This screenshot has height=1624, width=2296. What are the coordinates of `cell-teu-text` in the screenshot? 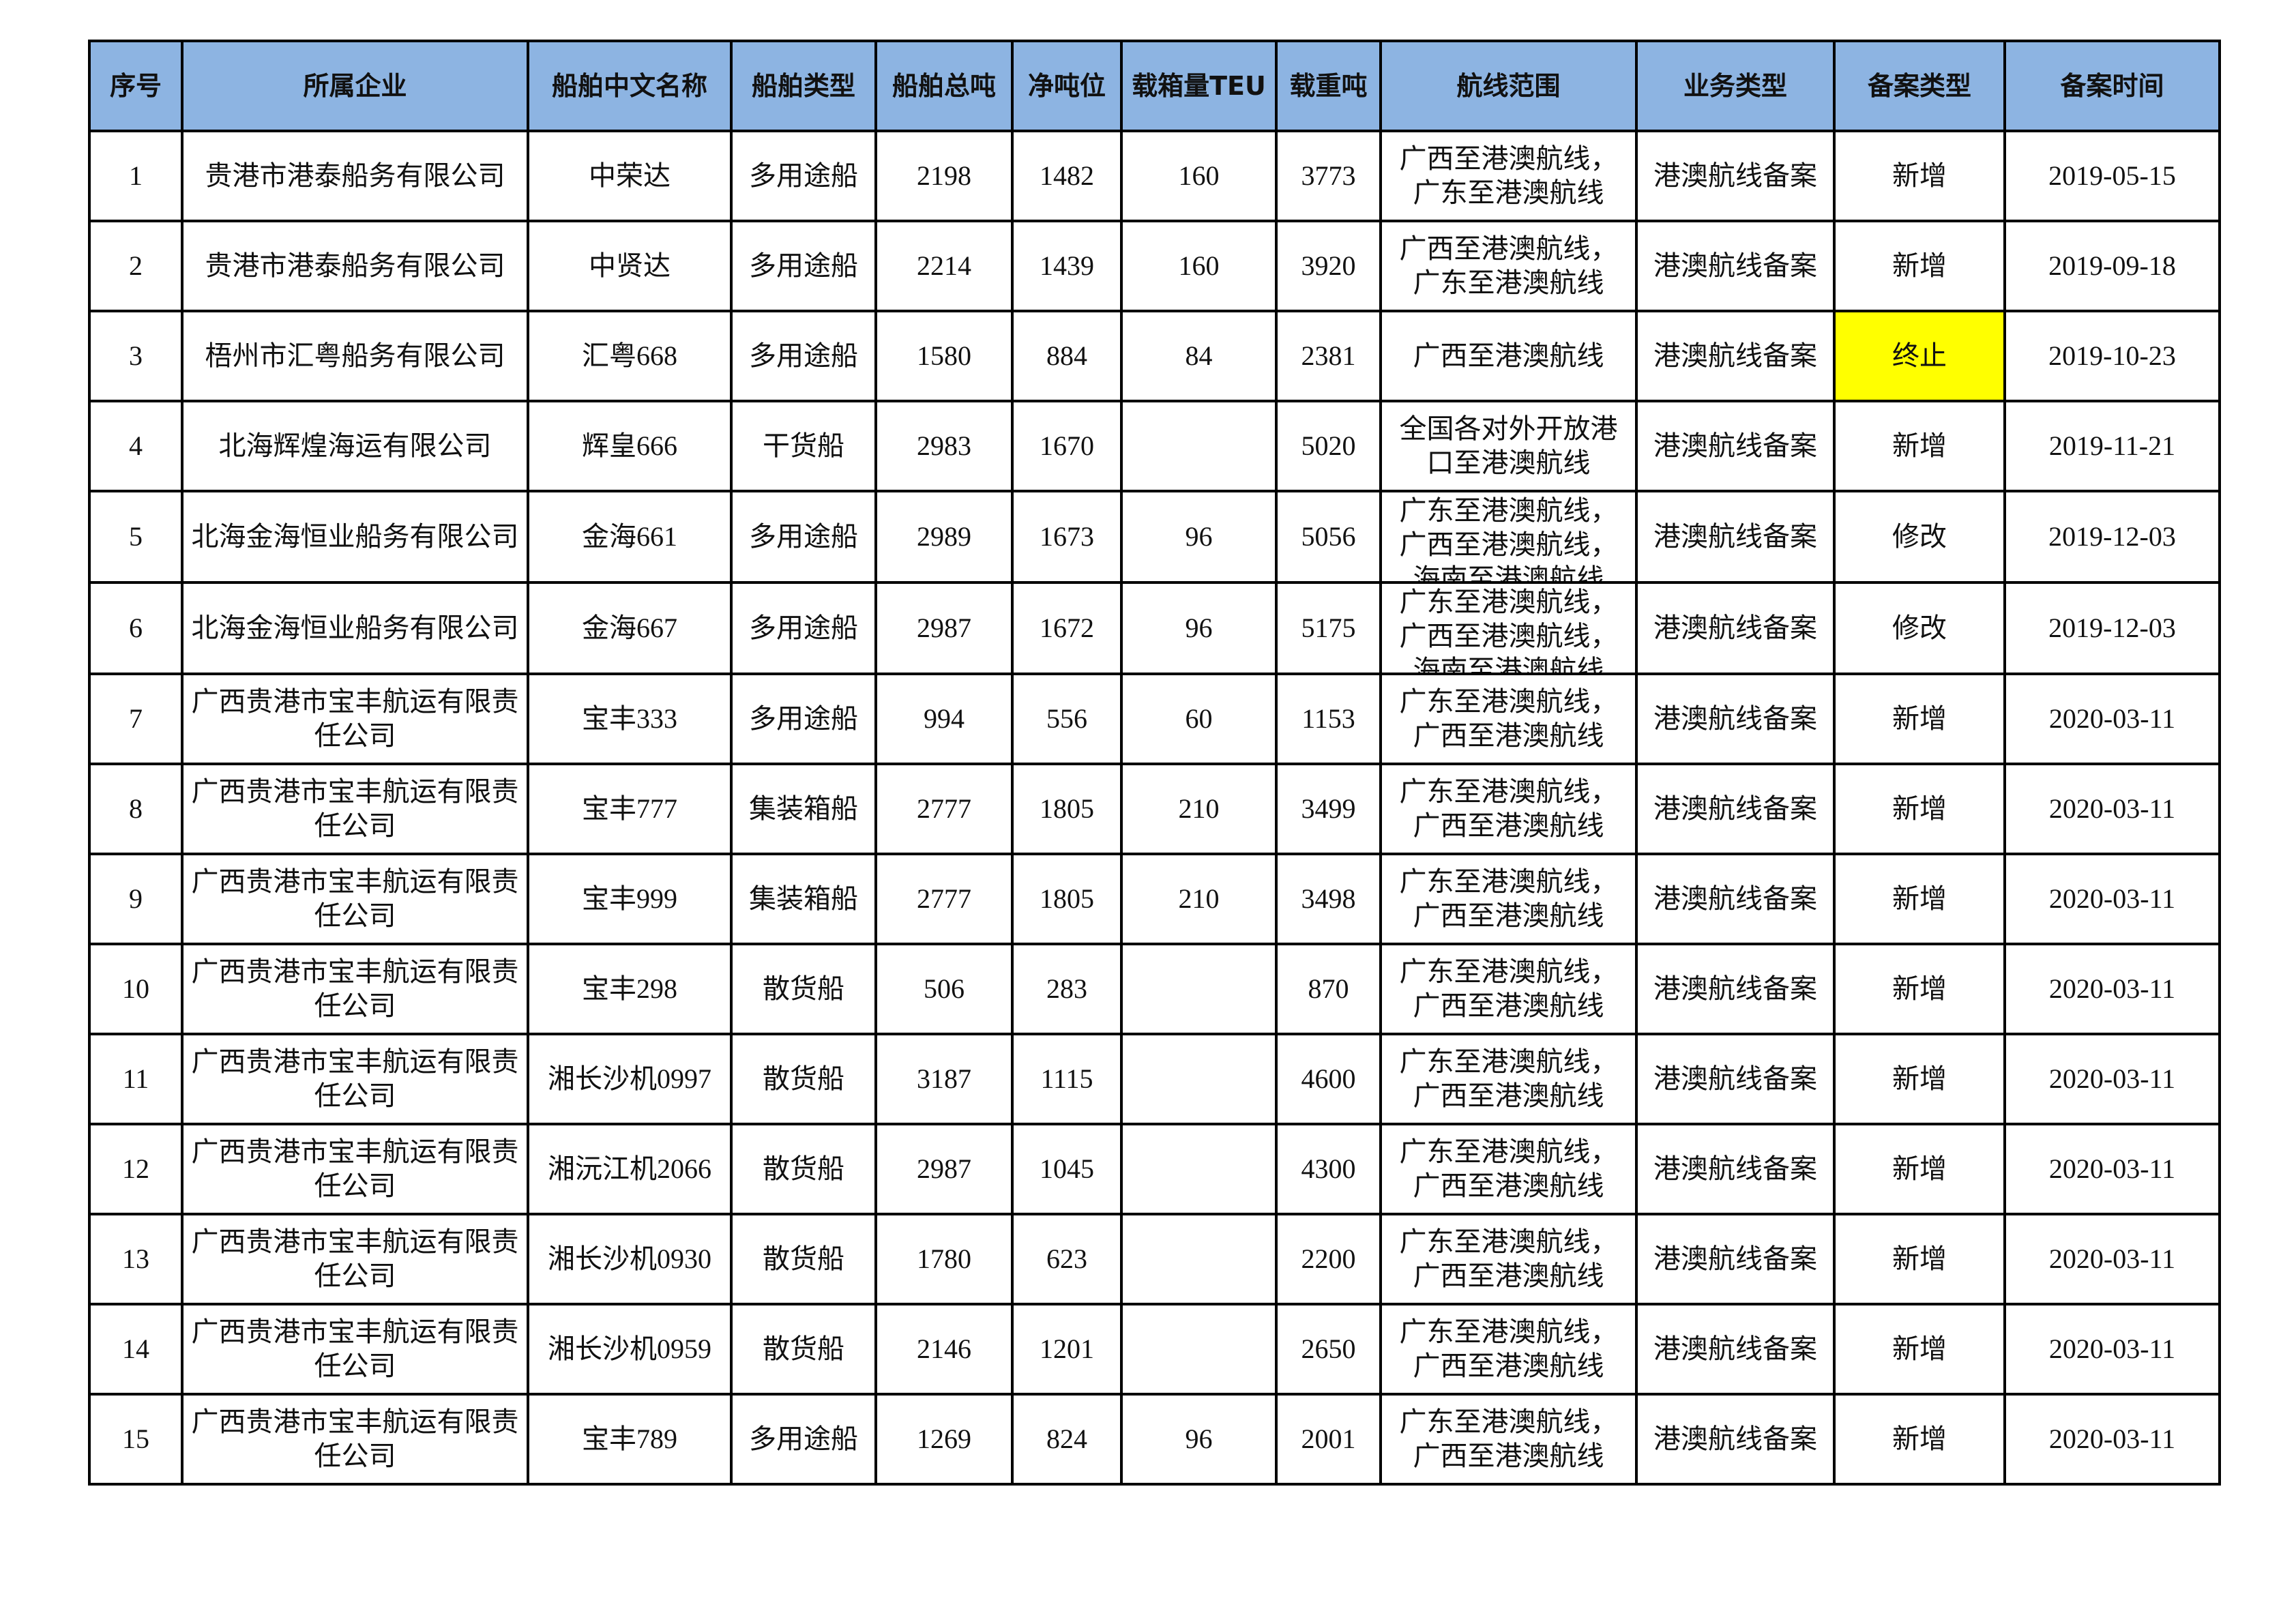 It's located at (1199, 989).